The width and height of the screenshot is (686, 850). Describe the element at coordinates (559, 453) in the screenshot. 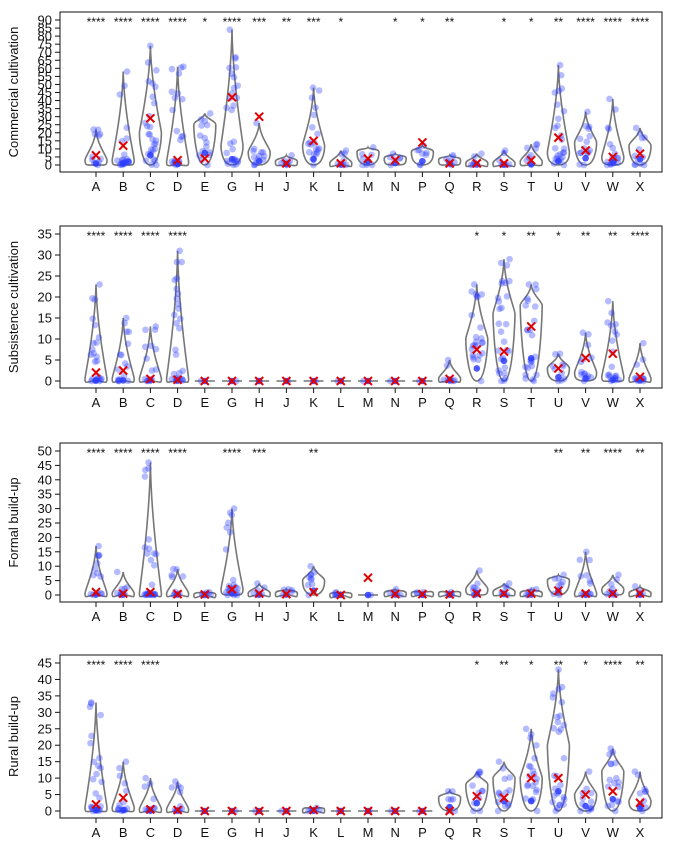

I see `significance-label: **` at that location.